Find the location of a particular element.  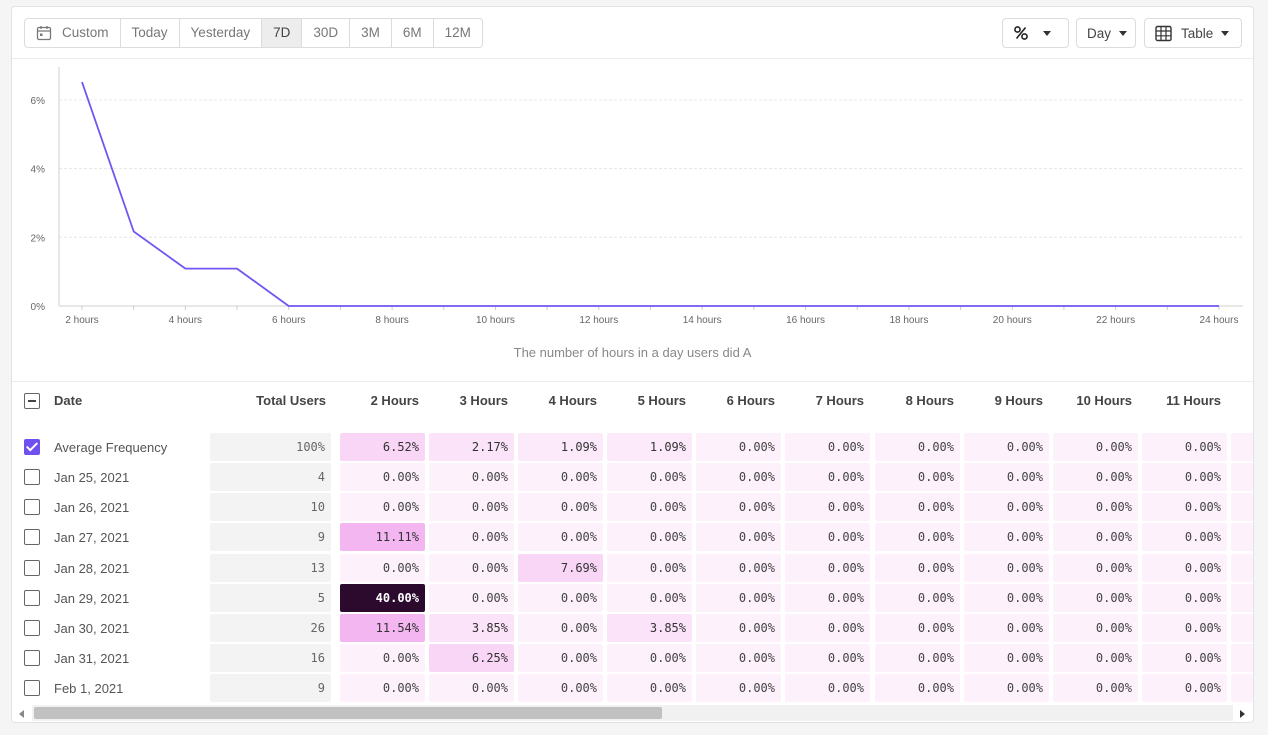

range-button-12m: 12M is located at coordinates (458, 33).